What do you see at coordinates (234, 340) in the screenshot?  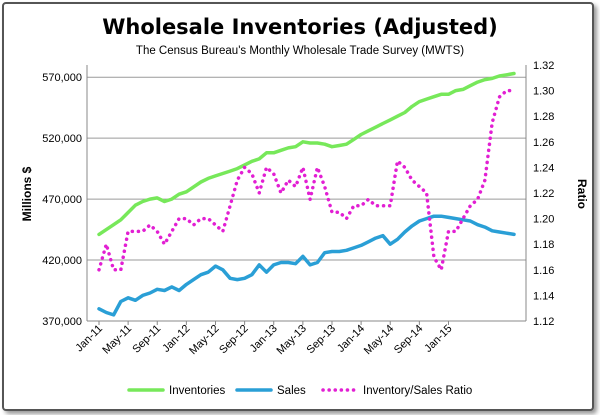 I see `x-tick-label: Sep-12` at bounding box center [234, 340].